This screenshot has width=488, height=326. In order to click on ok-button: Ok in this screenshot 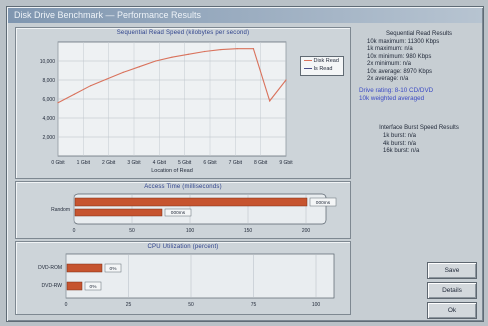, I will do `click(452, 310)`.